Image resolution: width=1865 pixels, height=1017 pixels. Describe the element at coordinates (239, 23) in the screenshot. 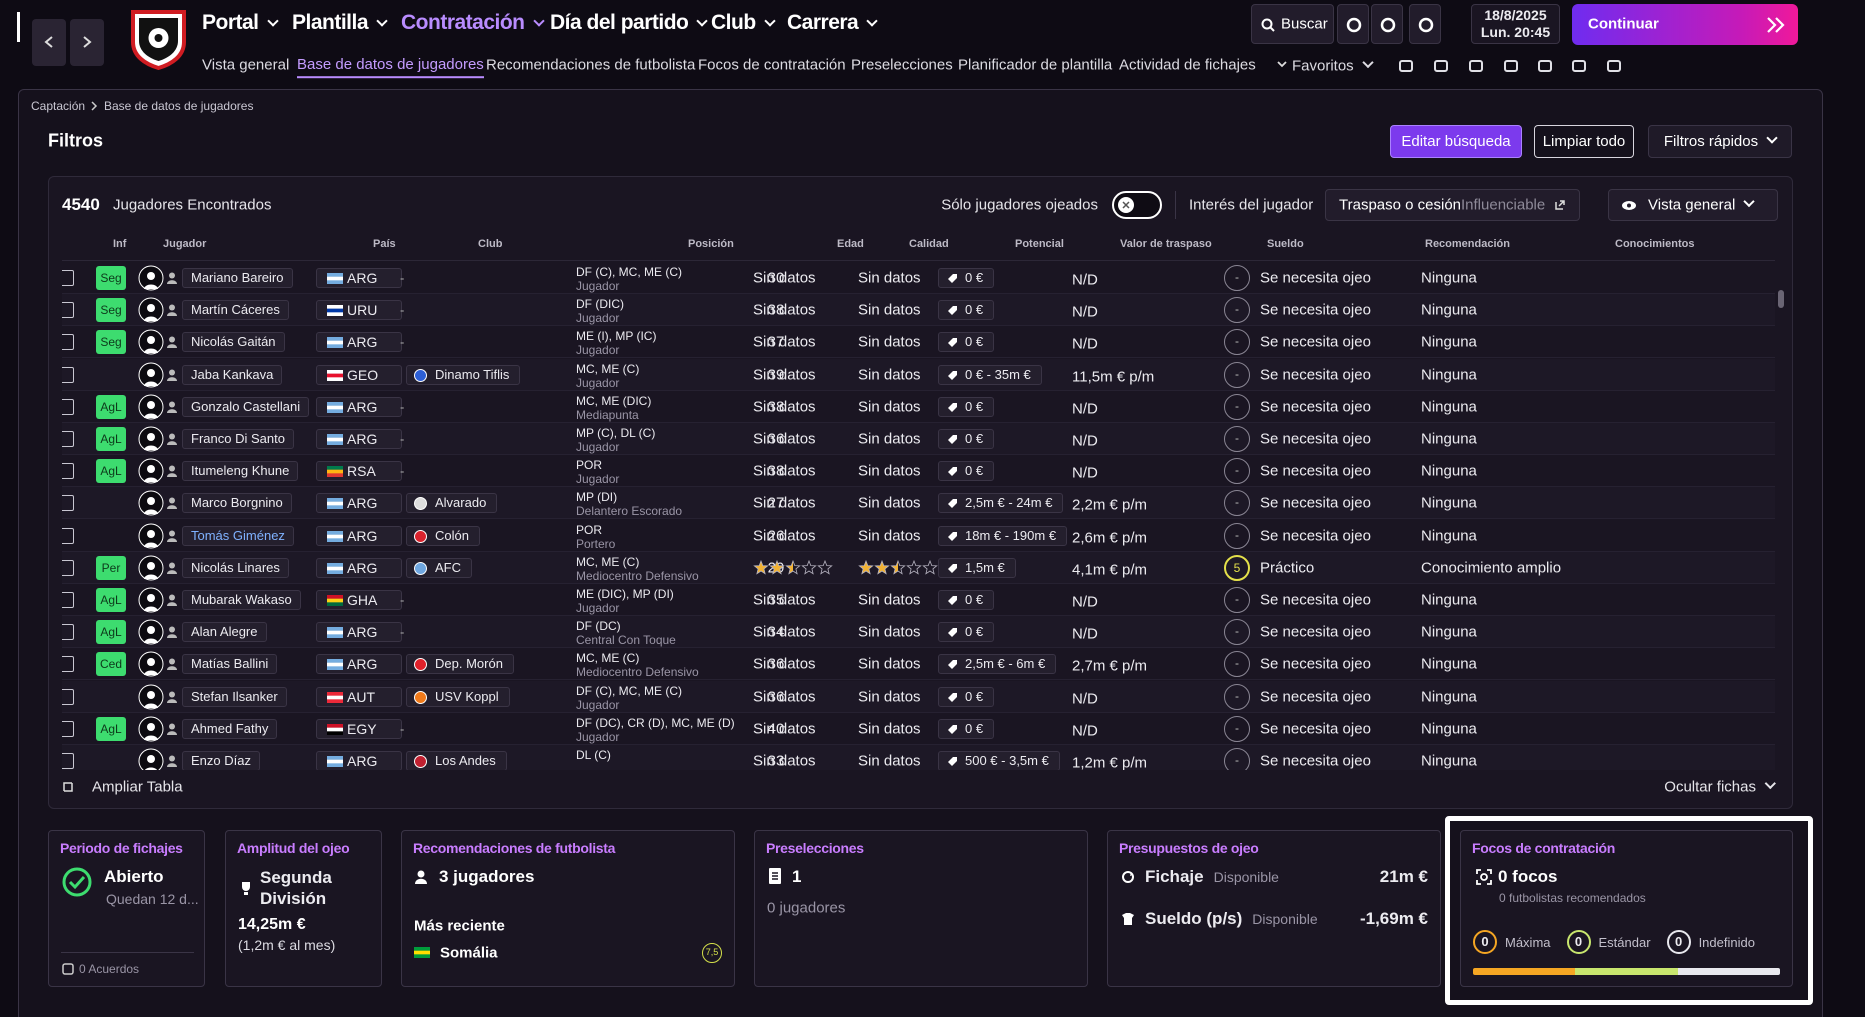

I see `main-menu-item: Portal` at that location.